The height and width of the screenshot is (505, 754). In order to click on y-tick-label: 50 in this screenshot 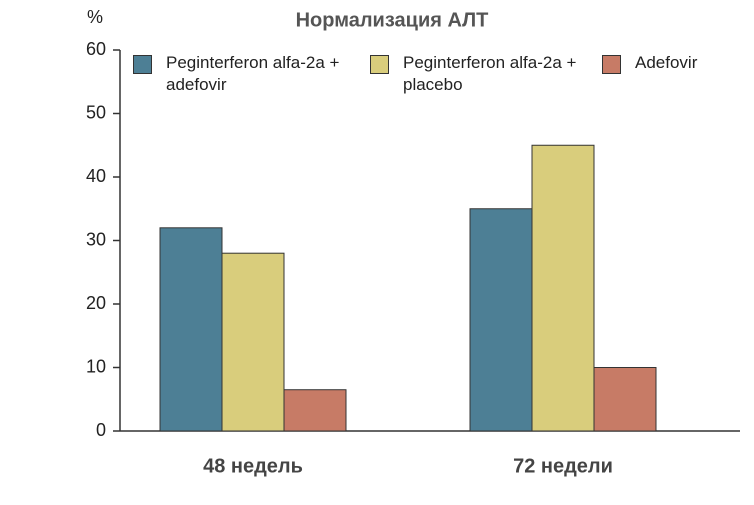, I will do `click(96, 112)`.